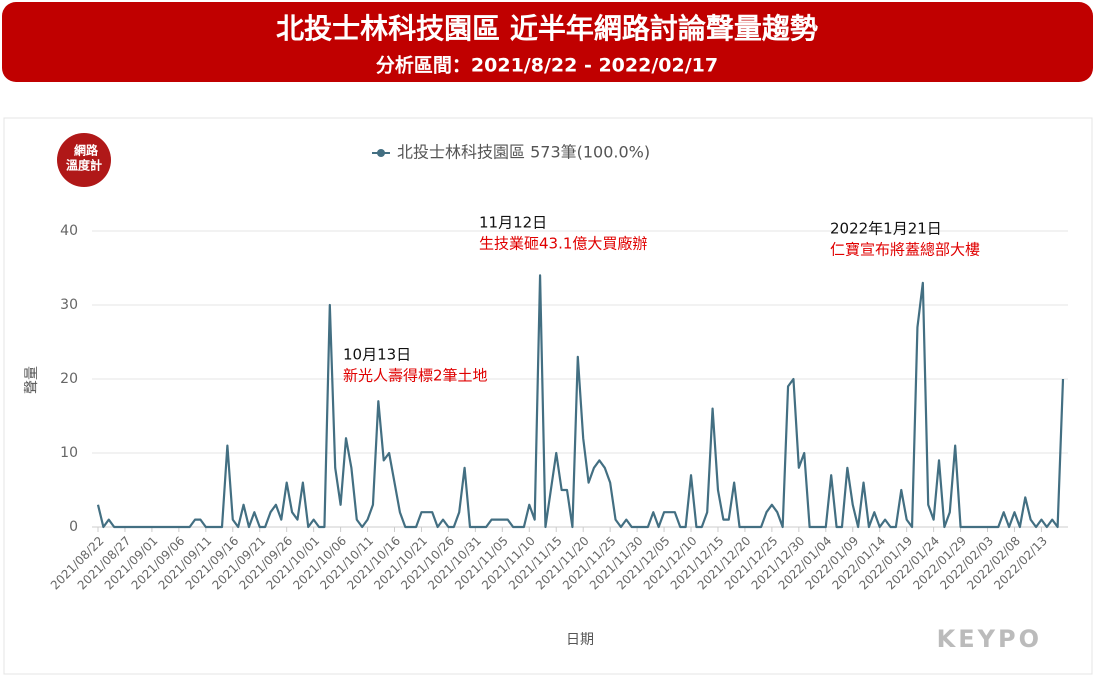 The image size is (1095, 682). I want to click on brand: KEYPO, so click(989, 639).